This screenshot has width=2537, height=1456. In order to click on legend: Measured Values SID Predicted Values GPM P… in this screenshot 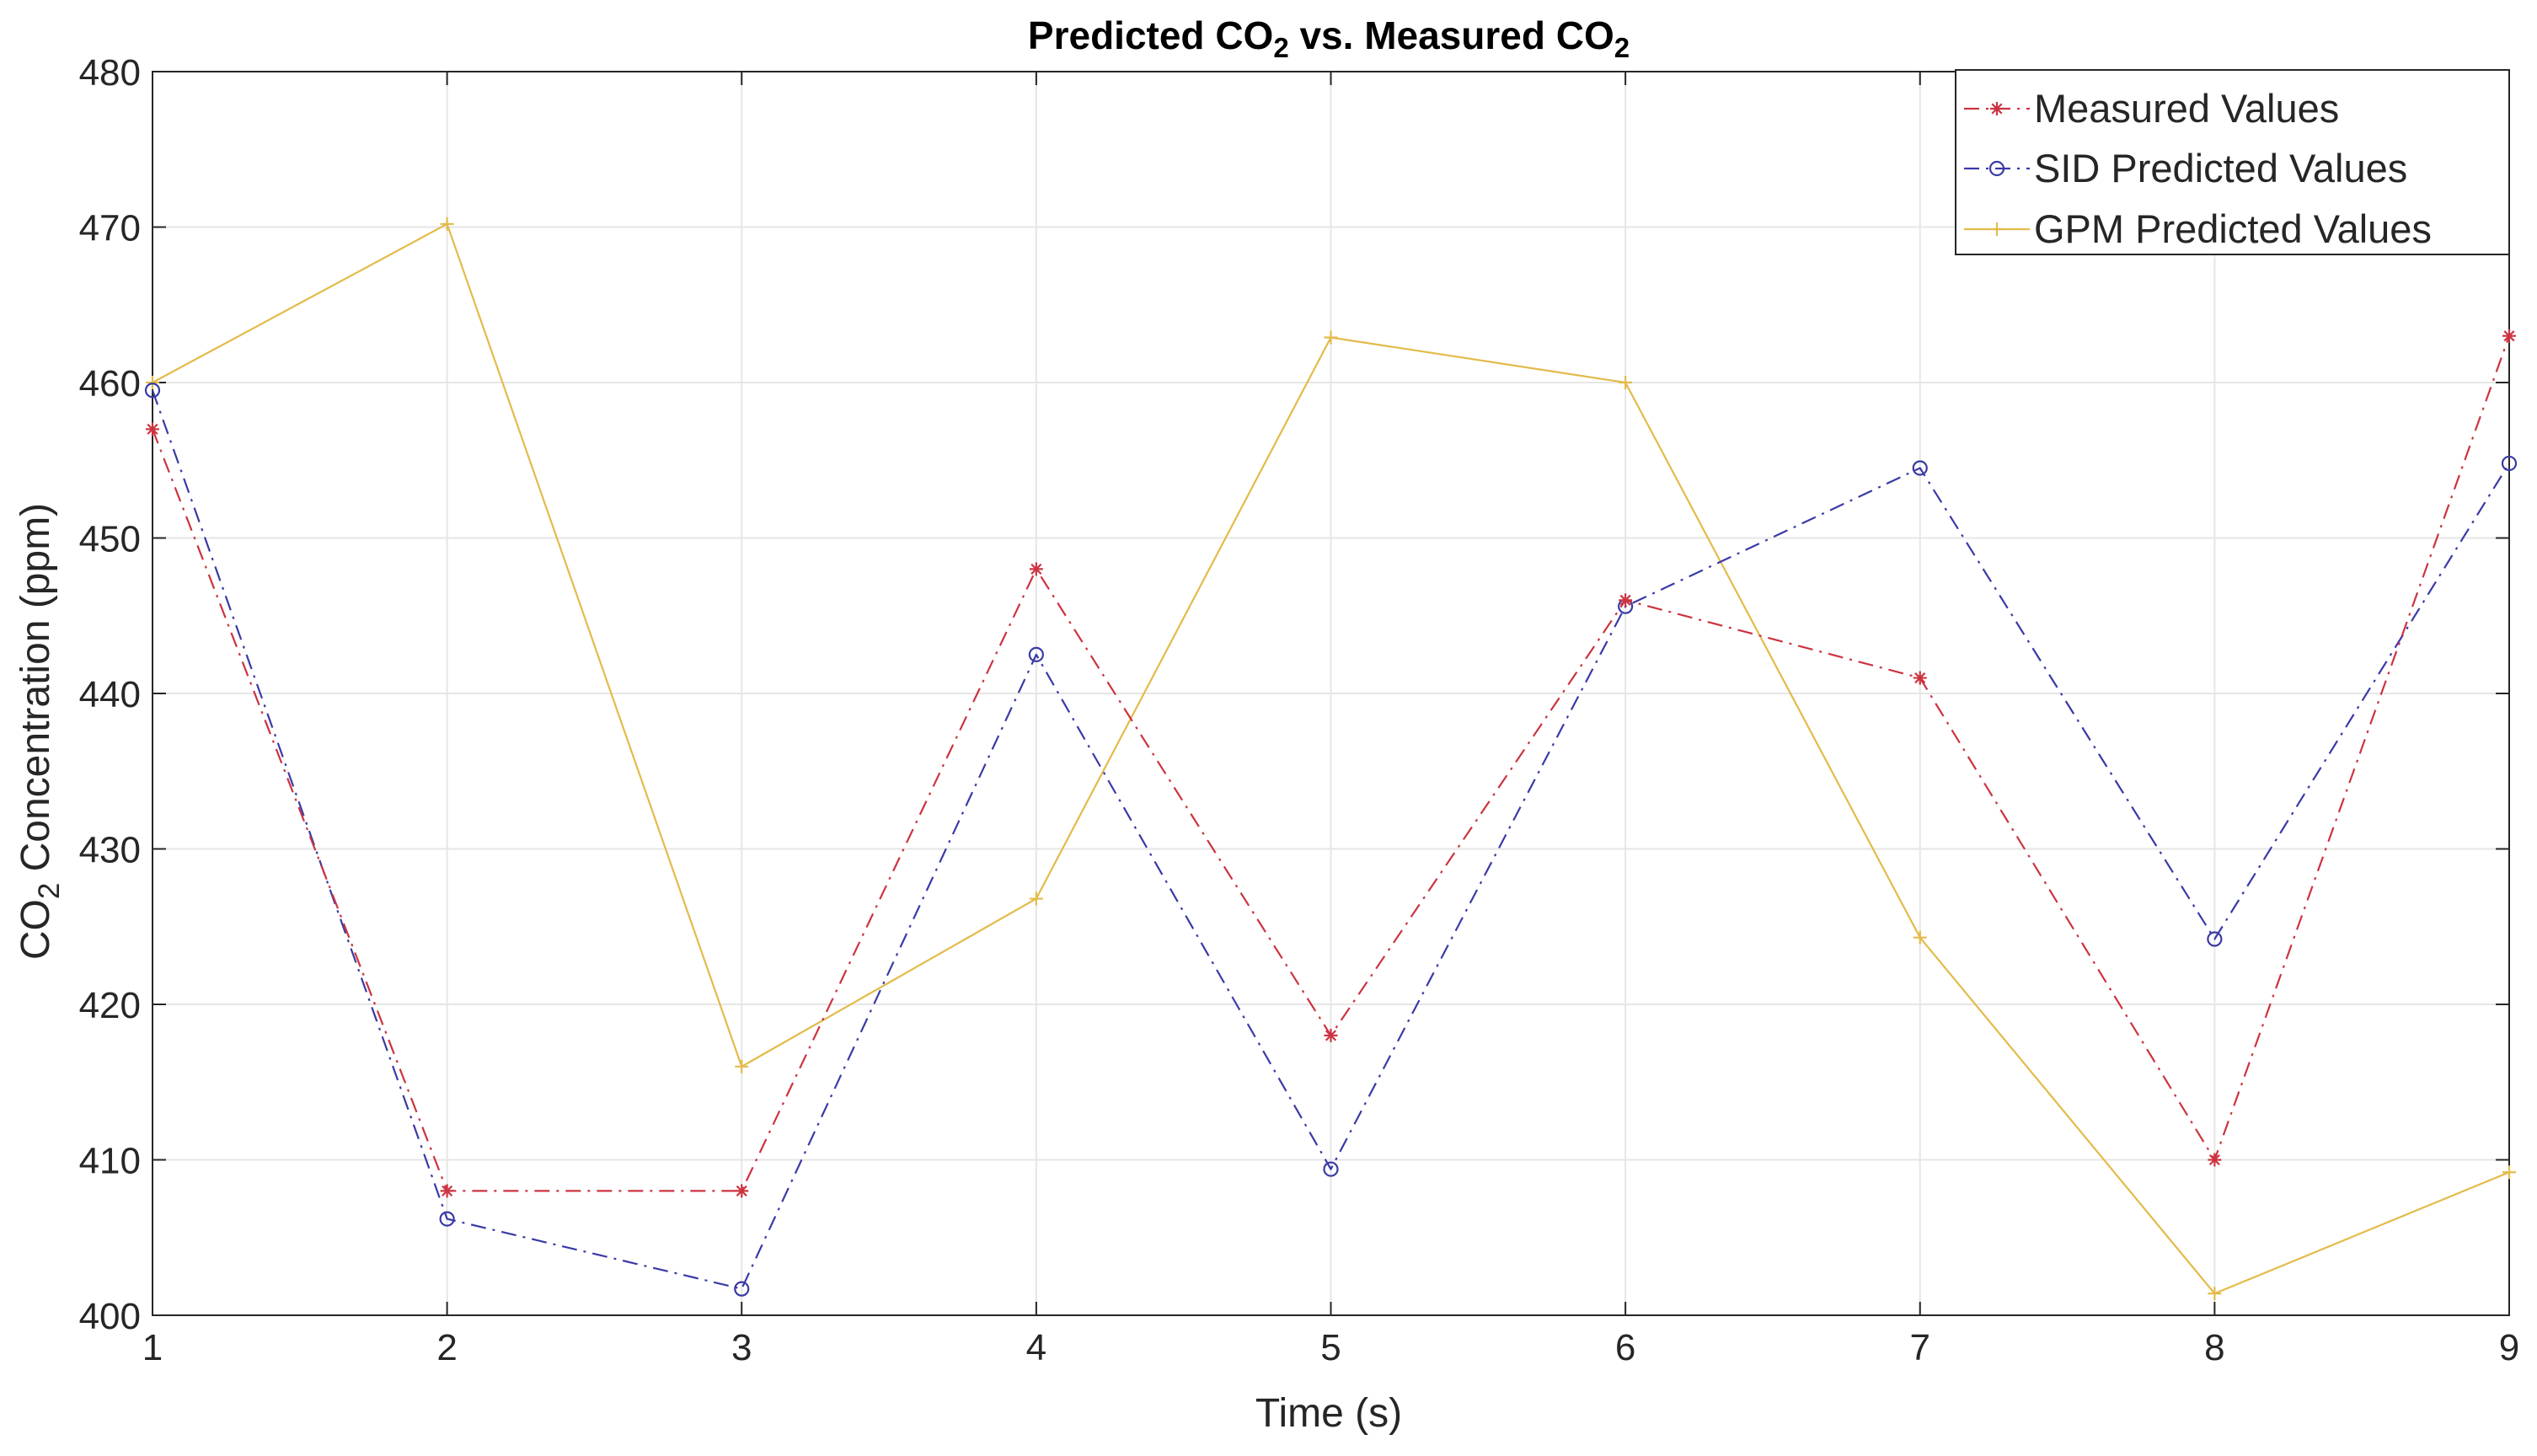, I will do `click(2232, 162)`.